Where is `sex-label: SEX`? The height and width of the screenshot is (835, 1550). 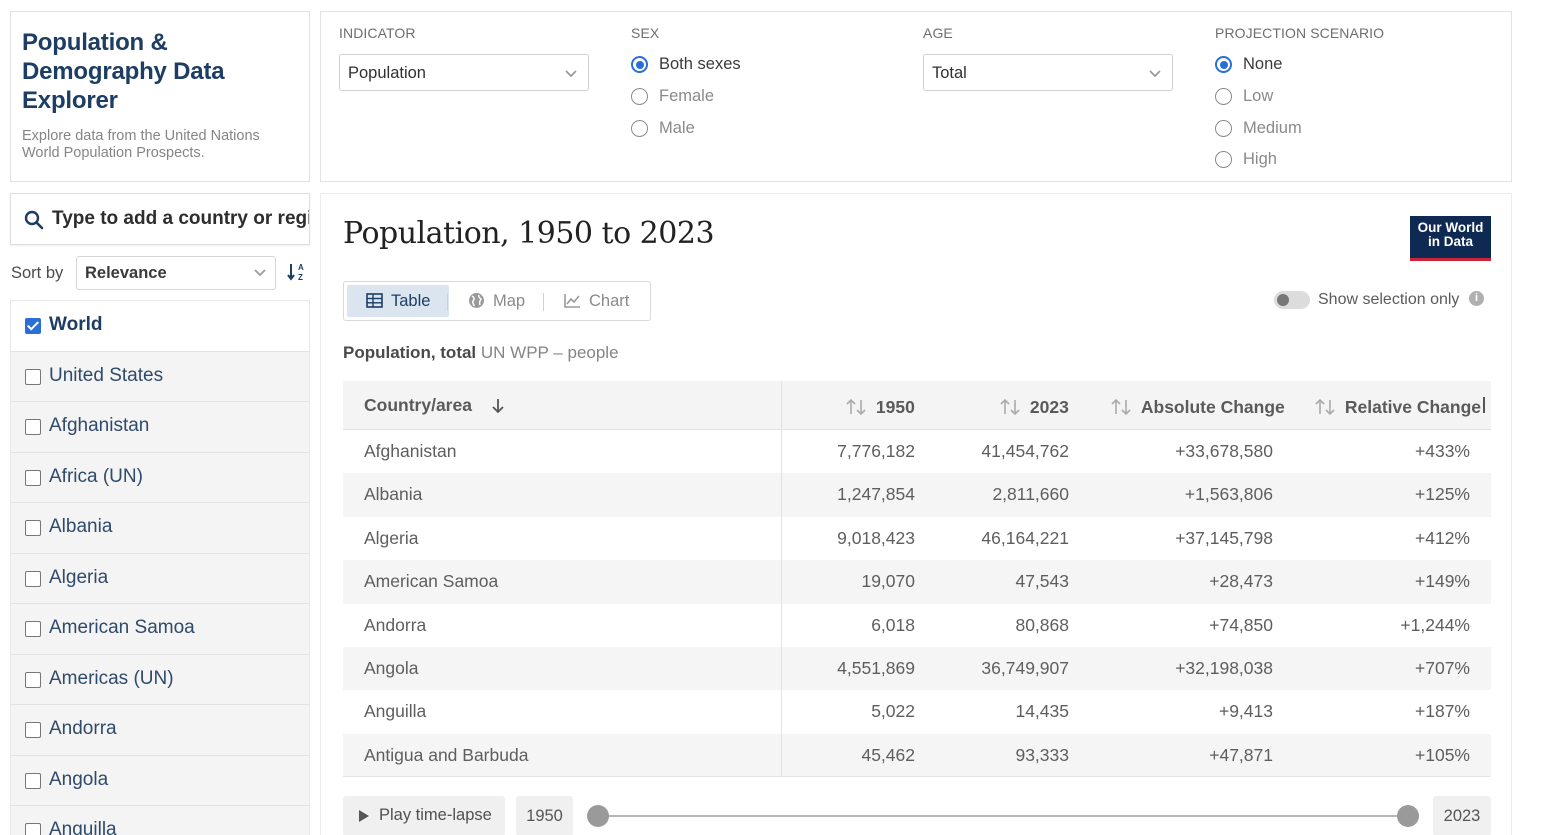
sex-label: SEX is located at coordinates (645, 33).